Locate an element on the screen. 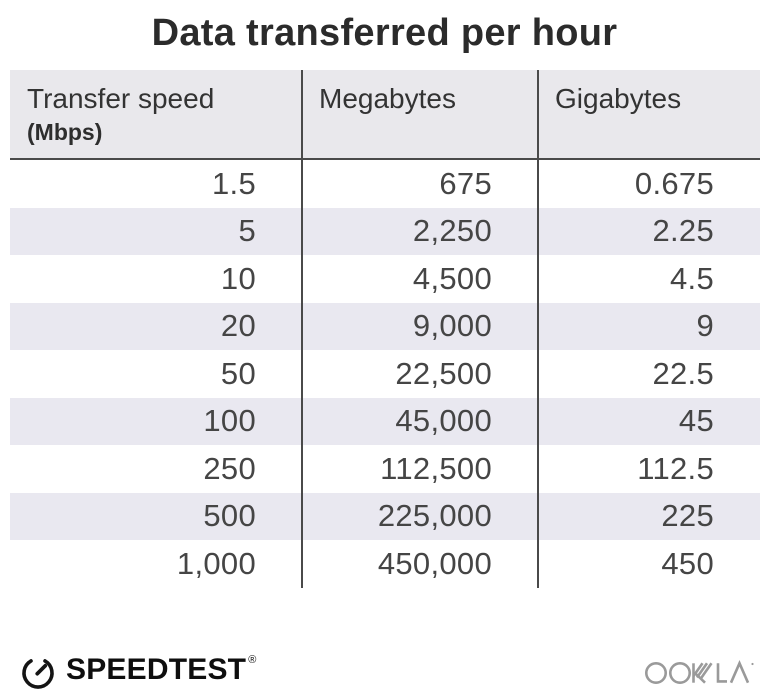 This screenshot has height=698, width=769. cell-megabytes: 9,000 is located at coordinates (452, 326).